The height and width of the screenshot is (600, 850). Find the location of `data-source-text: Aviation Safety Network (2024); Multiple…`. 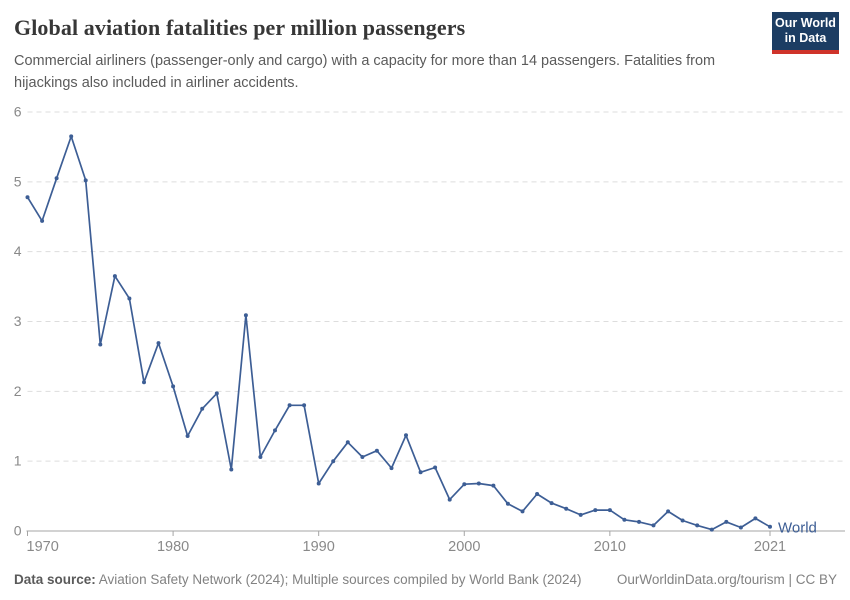

data-source-text: Aviation Safety Network (2024); Multiple… is located at coordinates (338, 579).